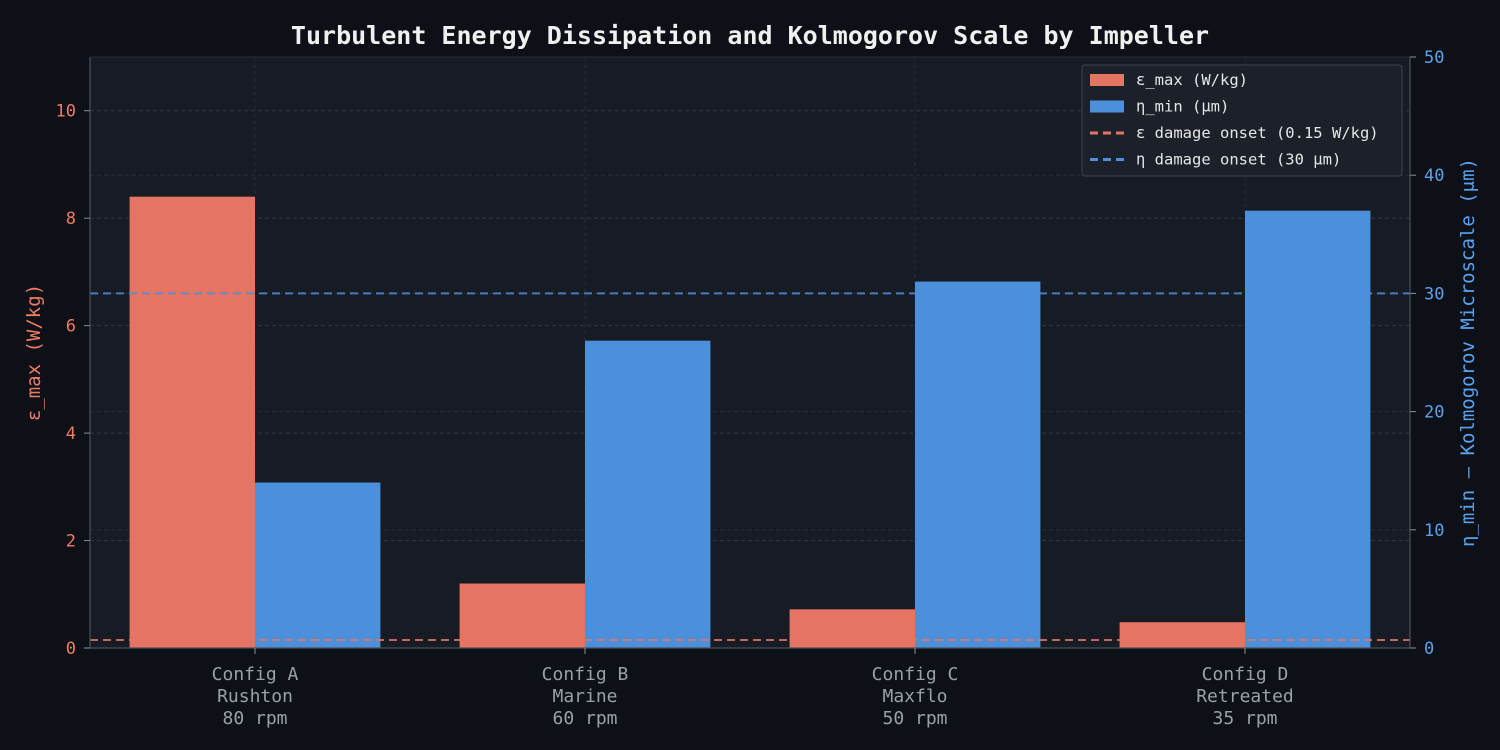  What do you see at coordinates (1245, 674) in the screenshot?
I see `x-tick-label-line: Config D` at bounding box center [1245, 674].